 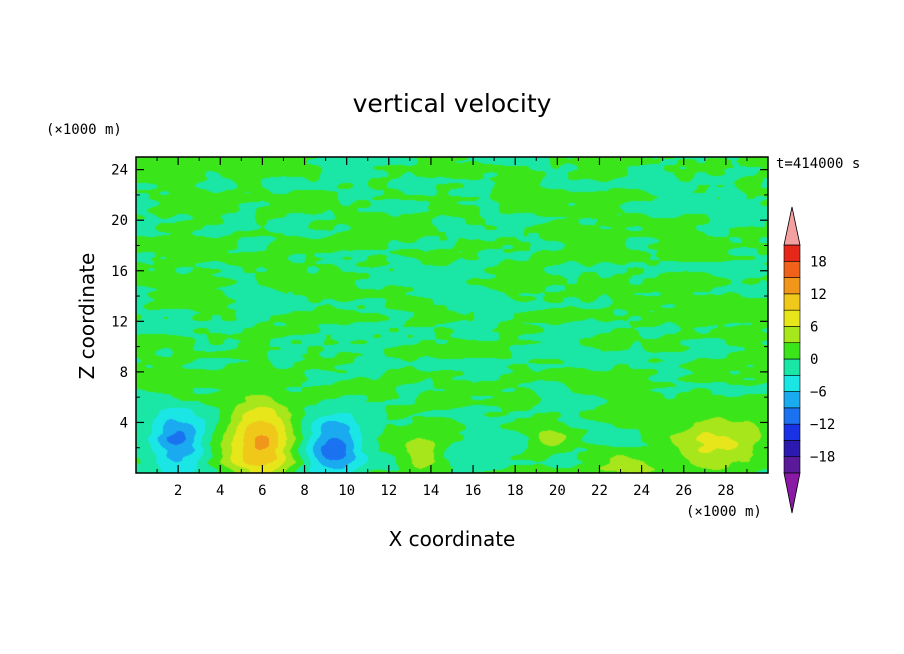 I want to click on colorbar-under-triangle, so click(x=792, y=493).